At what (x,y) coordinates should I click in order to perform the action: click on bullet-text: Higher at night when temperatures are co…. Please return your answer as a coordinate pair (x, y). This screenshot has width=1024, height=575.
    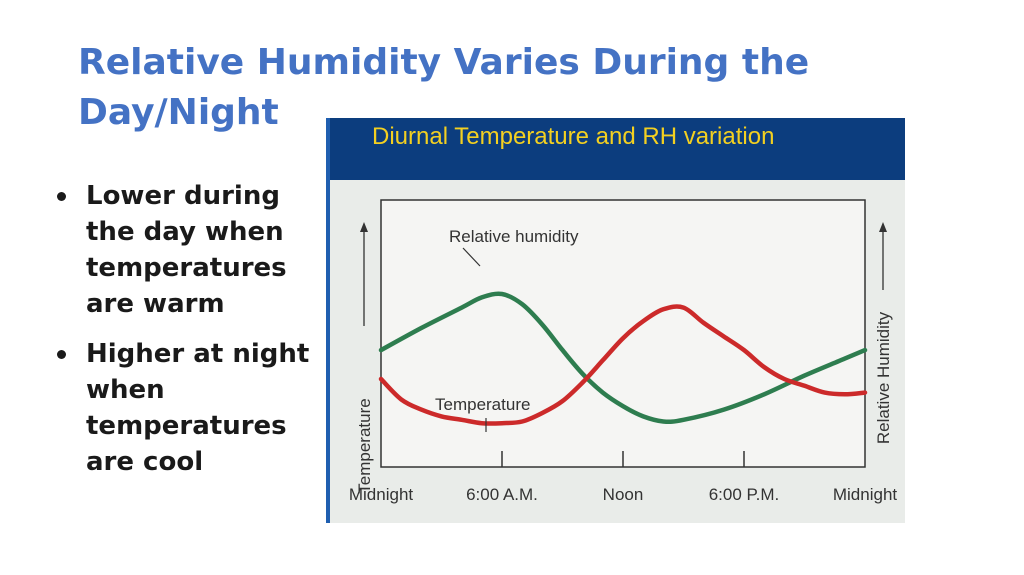
    Looking at the image, I should click on (198, 408).